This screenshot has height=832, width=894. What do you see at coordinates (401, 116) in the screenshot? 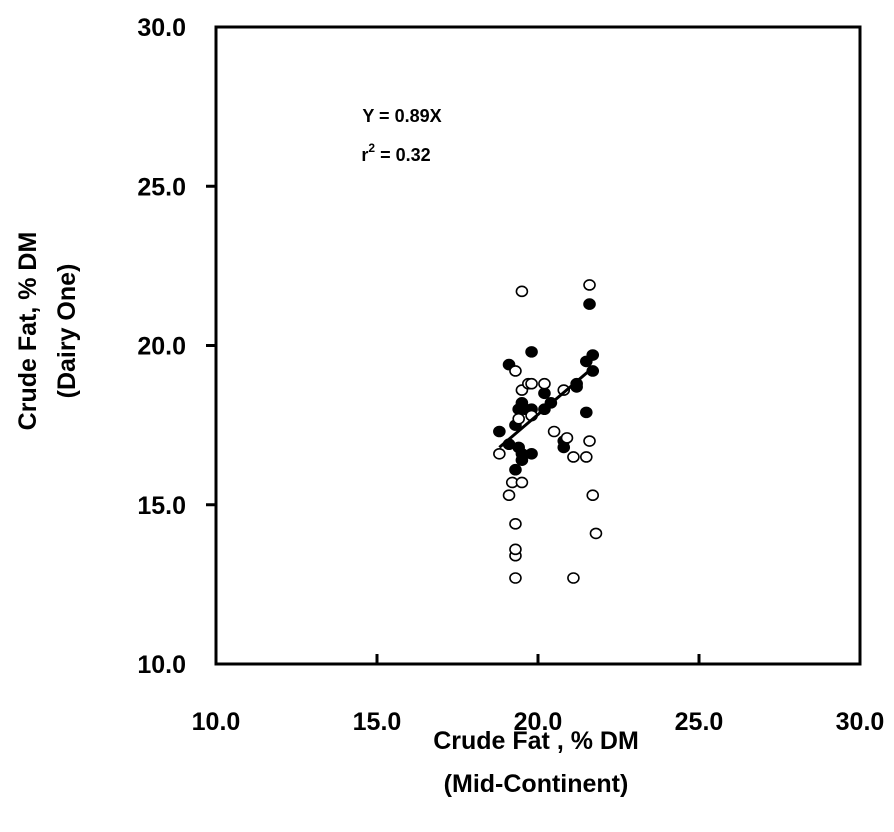
I see `equation-annotation: Y = 0.89X` at bounding box center [401, 116].